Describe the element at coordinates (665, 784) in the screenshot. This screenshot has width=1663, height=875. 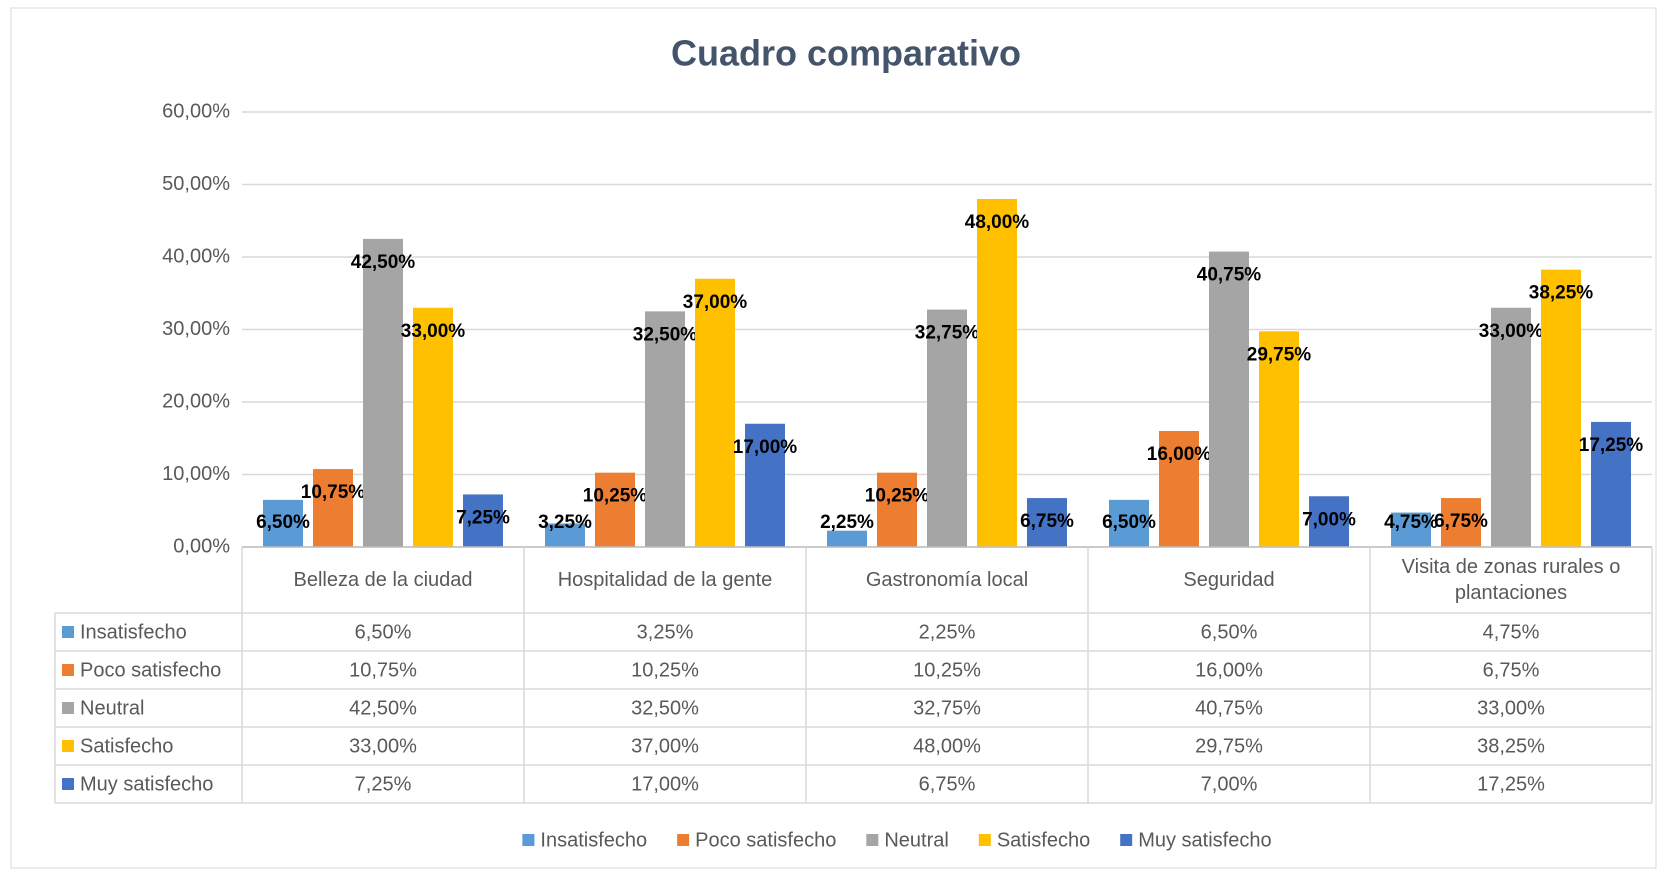
I see `table-cell: 17,00%` at that location.